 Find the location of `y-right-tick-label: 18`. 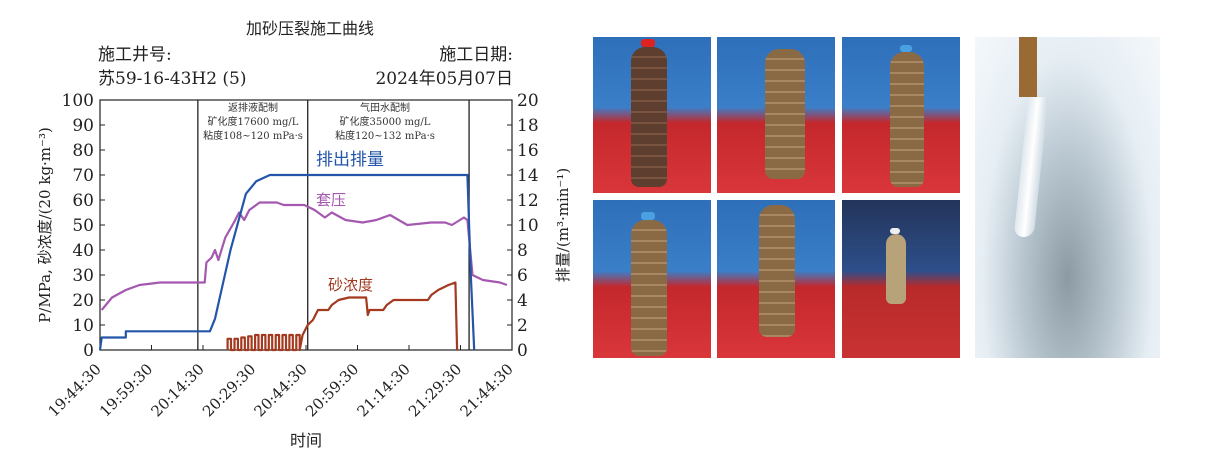

y-right-tick-label: 18 is located at coordinates (528, 126).